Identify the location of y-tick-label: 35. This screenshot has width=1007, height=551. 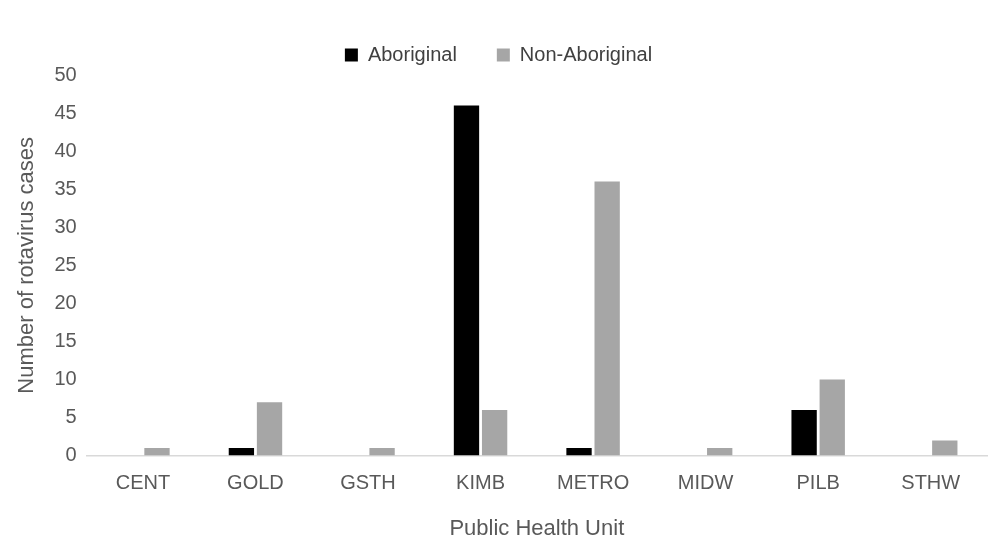
(65, 187).